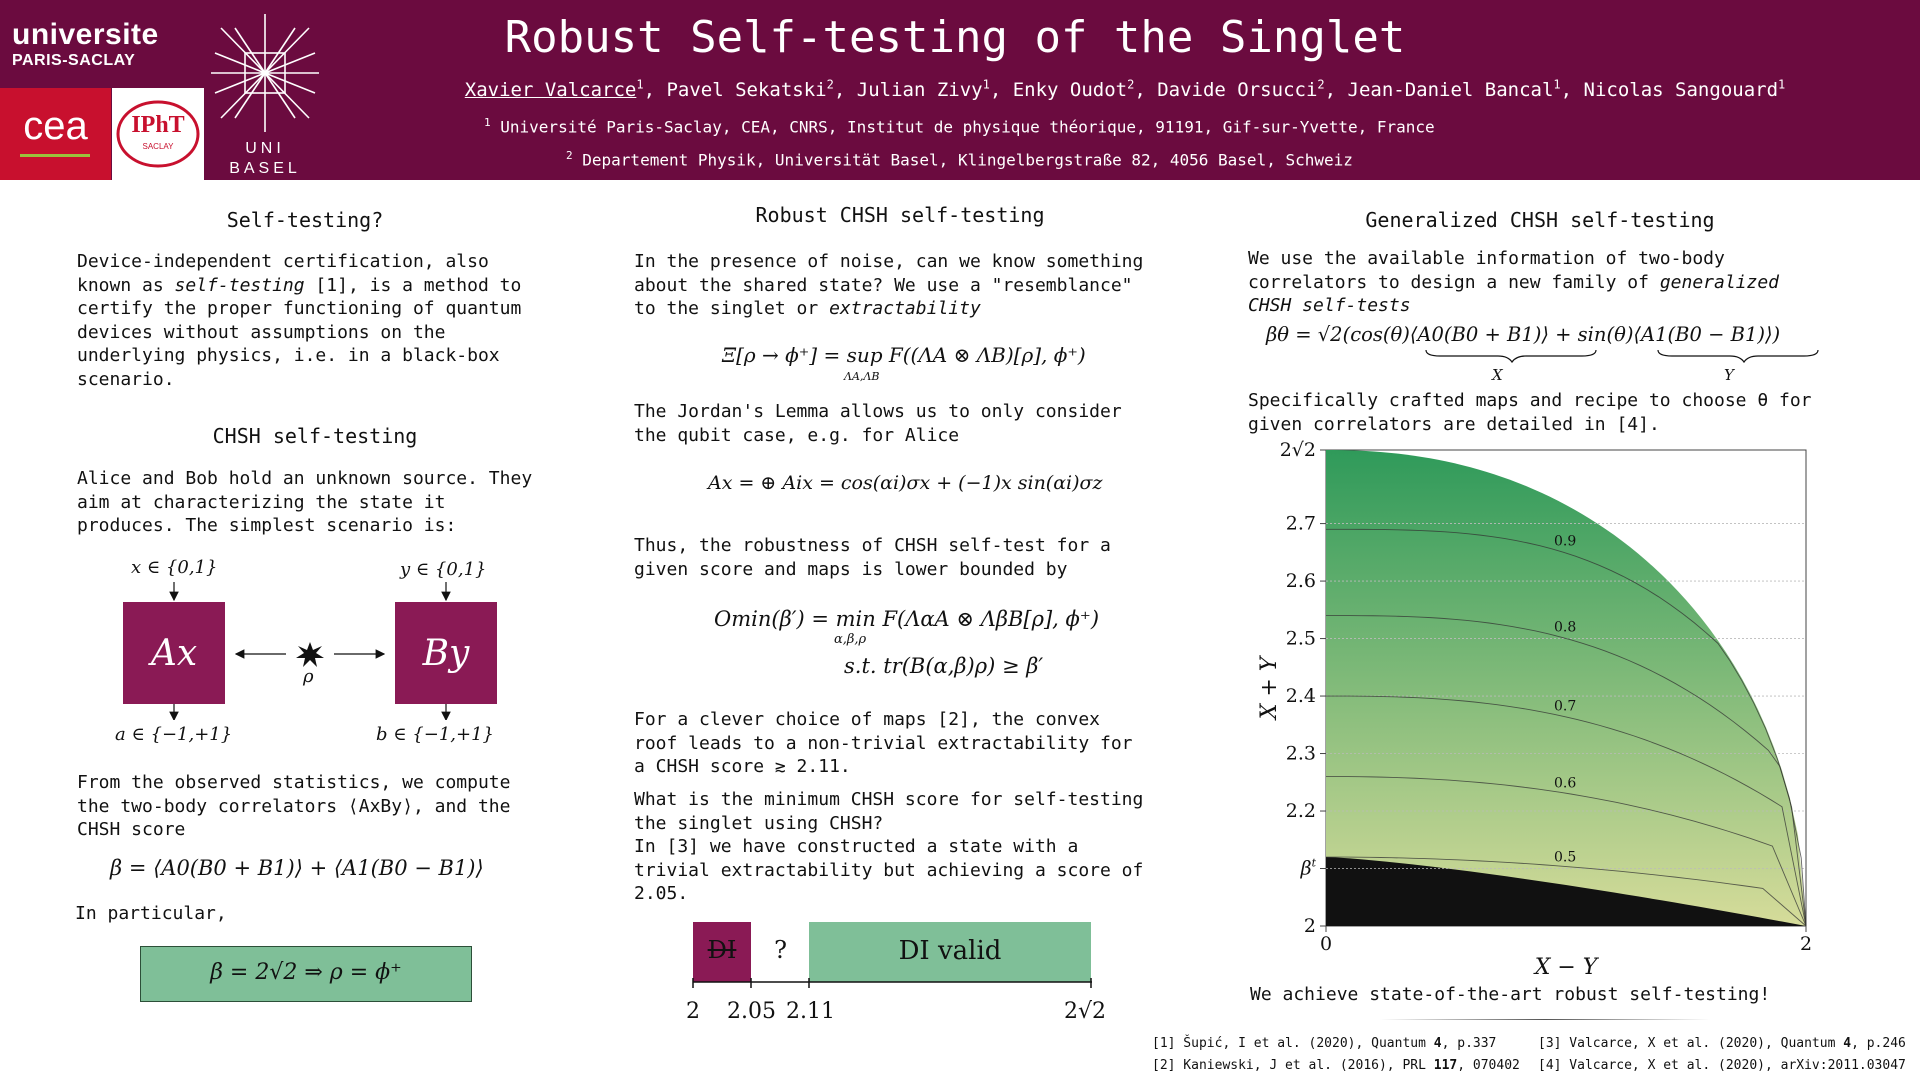 Image resolution: width=1920 pixels, height=1080 pixels. What do you see at coordinates (1085, 1011) in the screenshot?
I see `bar-tick-label: 2√2` at bounding box center [1085, 1011].